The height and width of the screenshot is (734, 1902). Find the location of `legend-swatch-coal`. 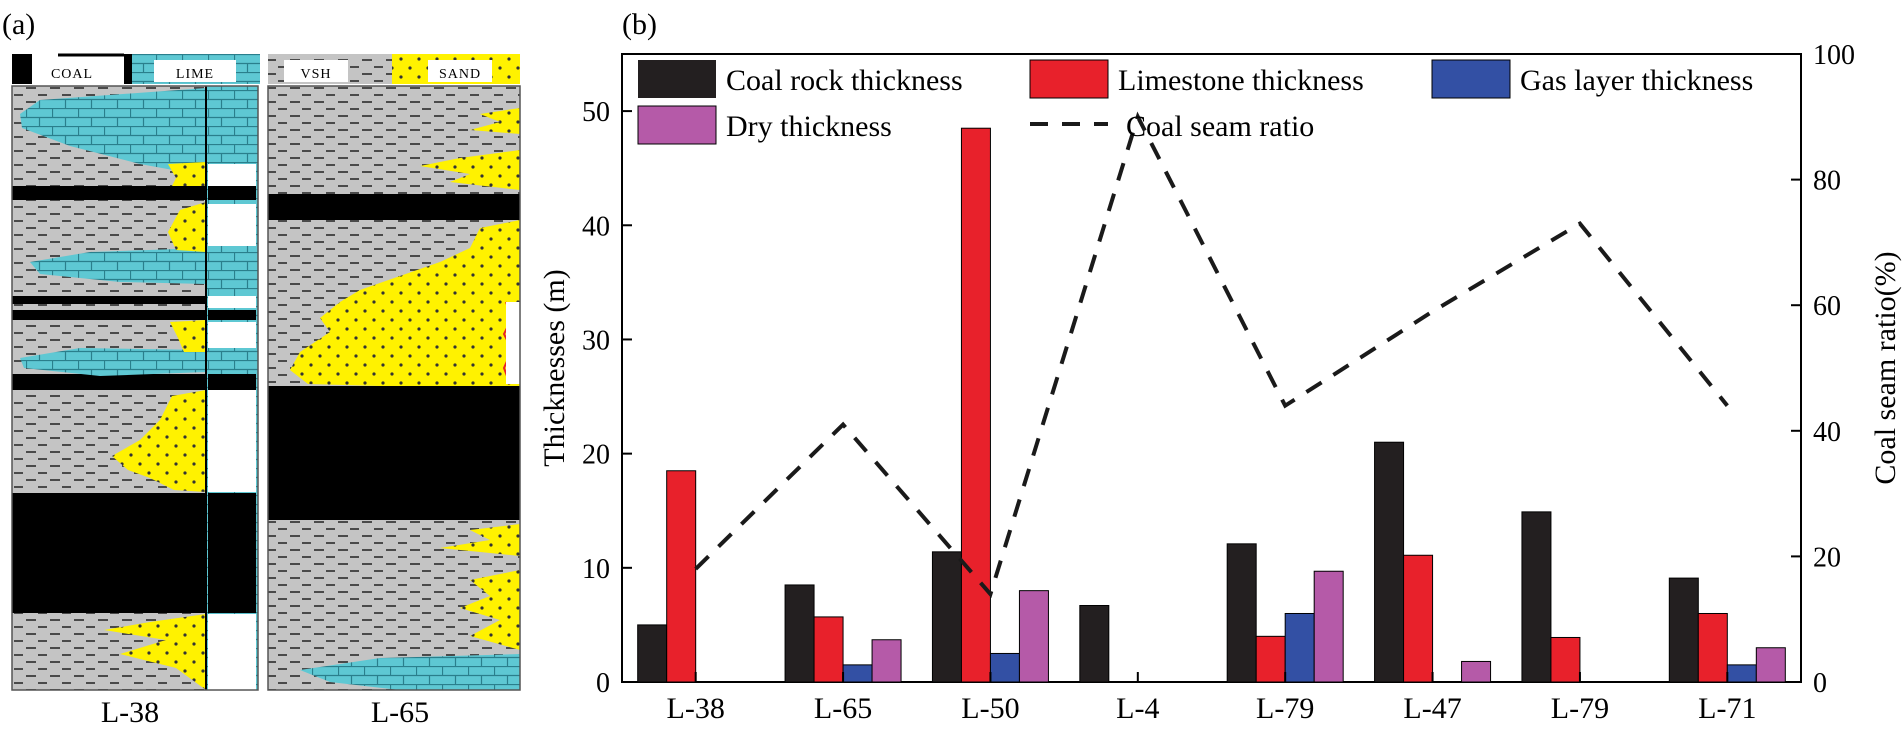

legend-swatch-coal is located at coordinates (677, 79).